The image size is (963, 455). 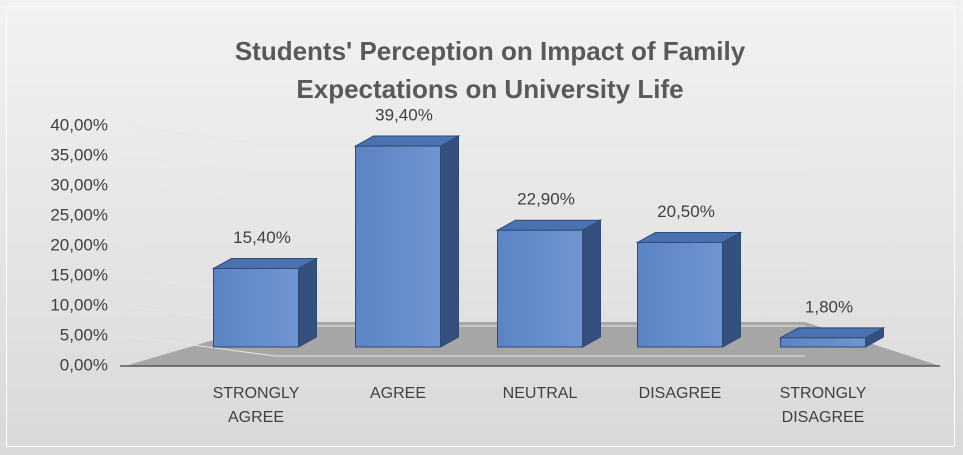 What do you see at coordinates (79, 304) in the screenshot?
I see `y-tick-label: 10,00%` at bounding box center [79, 304].